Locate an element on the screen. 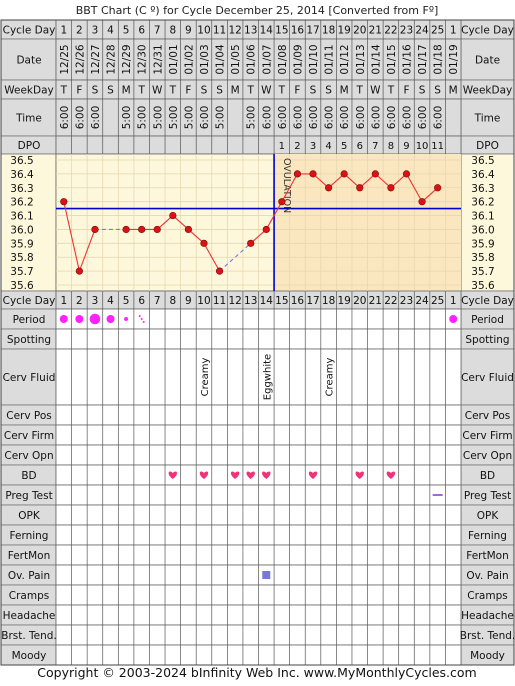 The image size is (515, 686). cycle-day-number: 2 is located at coordinates (79, 301).